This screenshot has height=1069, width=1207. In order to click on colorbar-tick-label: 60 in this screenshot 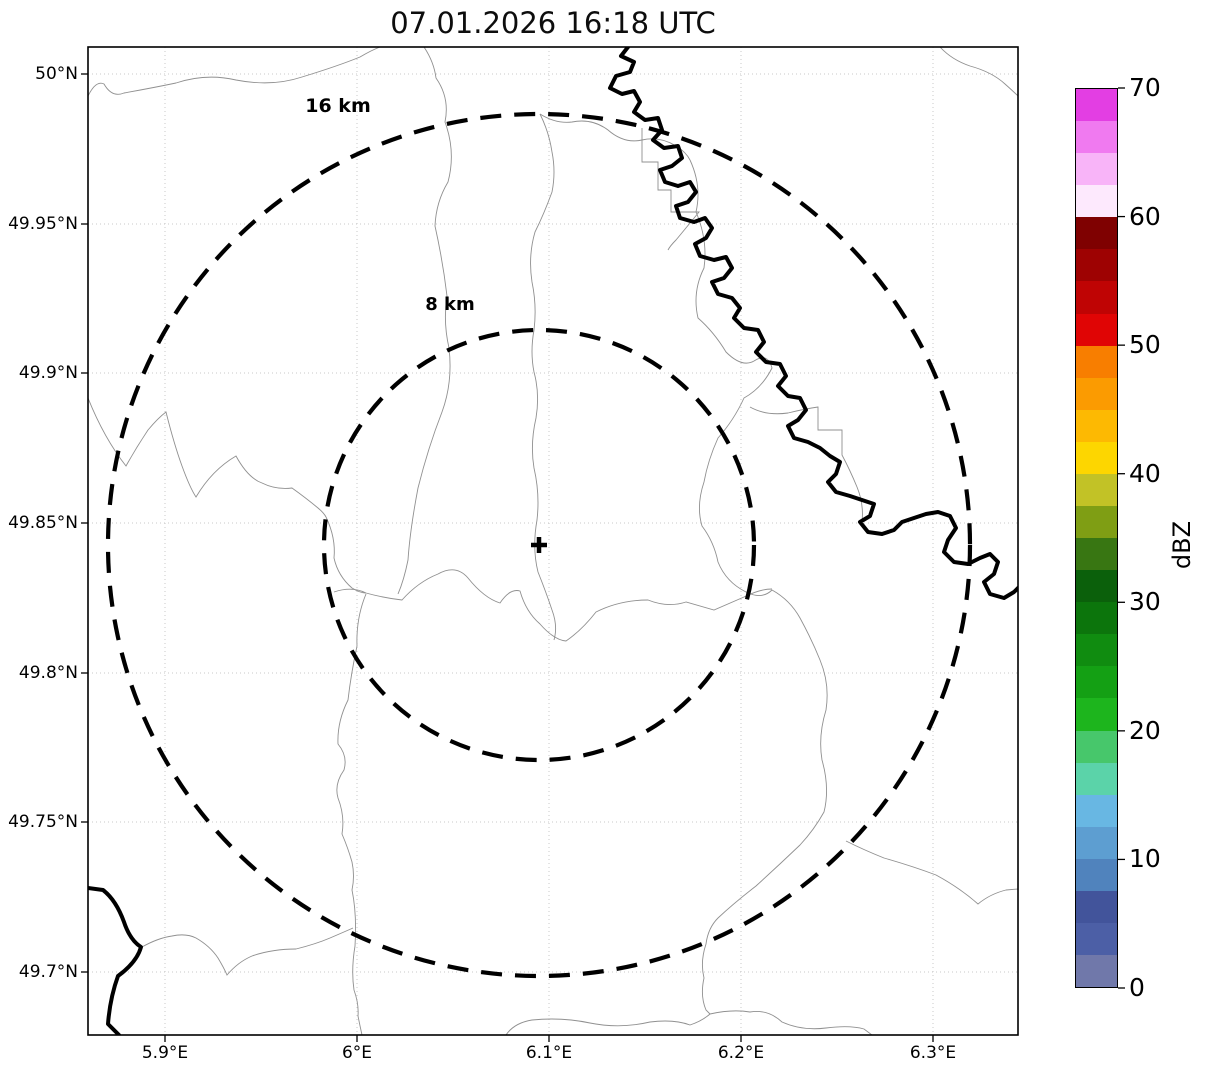, I will do `click(1145, 216)`.